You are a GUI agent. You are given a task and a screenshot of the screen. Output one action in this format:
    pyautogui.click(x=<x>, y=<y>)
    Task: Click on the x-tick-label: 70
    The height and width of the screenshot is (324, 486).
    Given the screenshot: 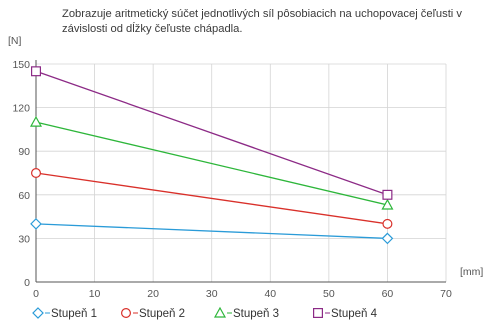 What is the action you would take?
    pyautogui.click(x=446, y=294)
    